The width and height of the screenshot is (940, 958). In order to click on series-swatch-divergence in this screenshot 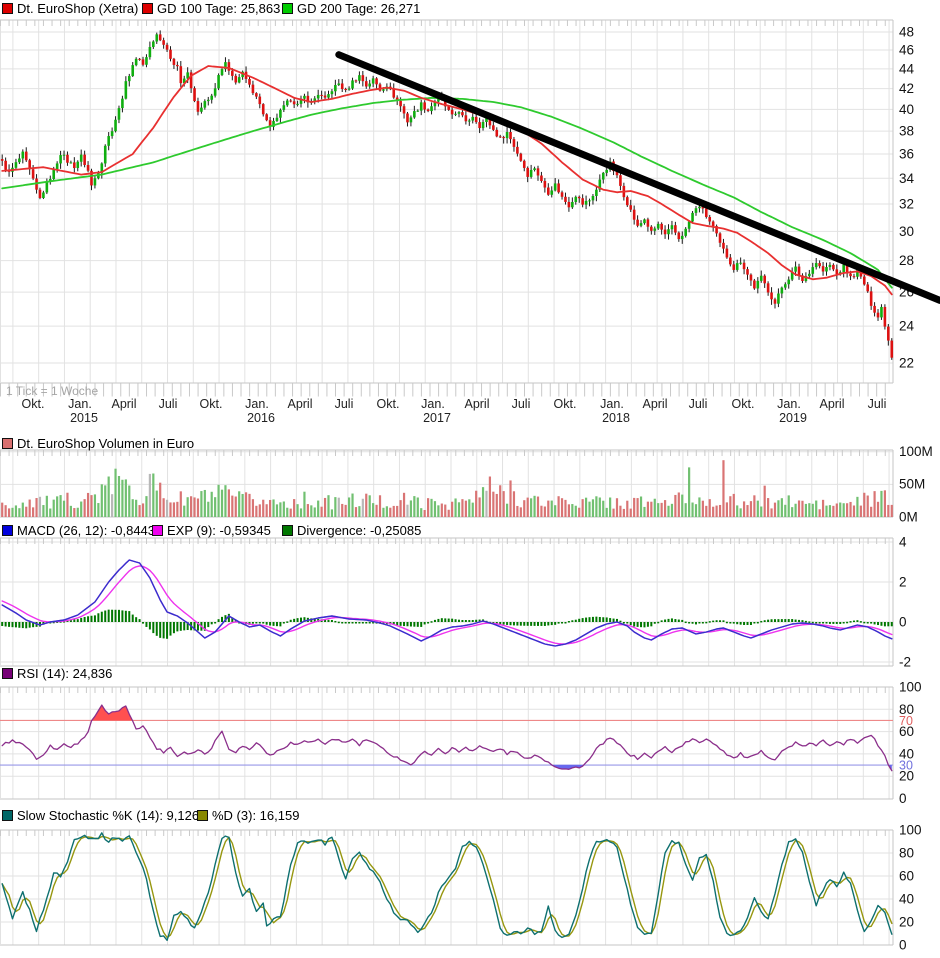, I will do `click(287, 530)`.